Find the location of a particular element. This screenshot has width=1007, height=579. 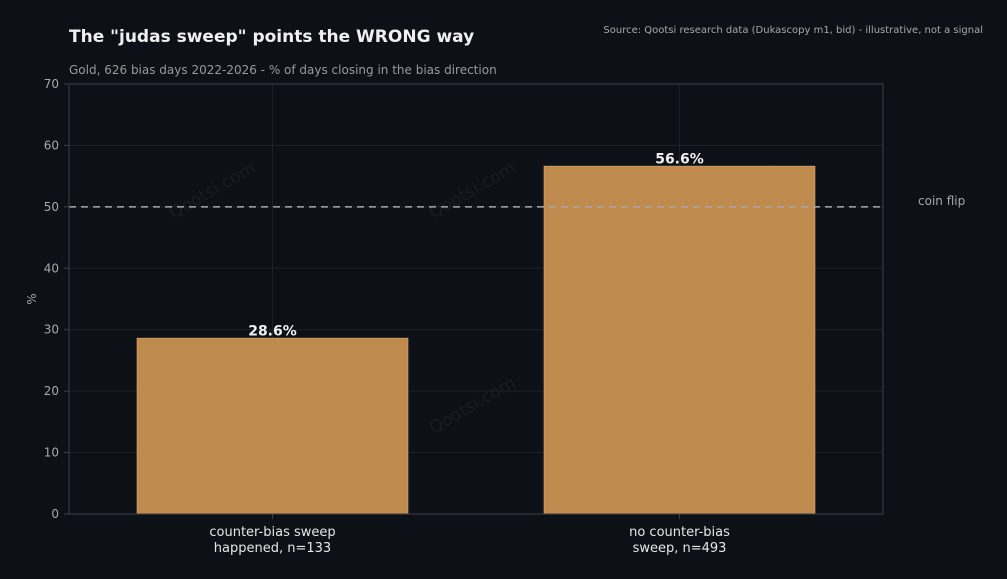

reference-line-layer: coin flip is located at coordinates (517, 201).